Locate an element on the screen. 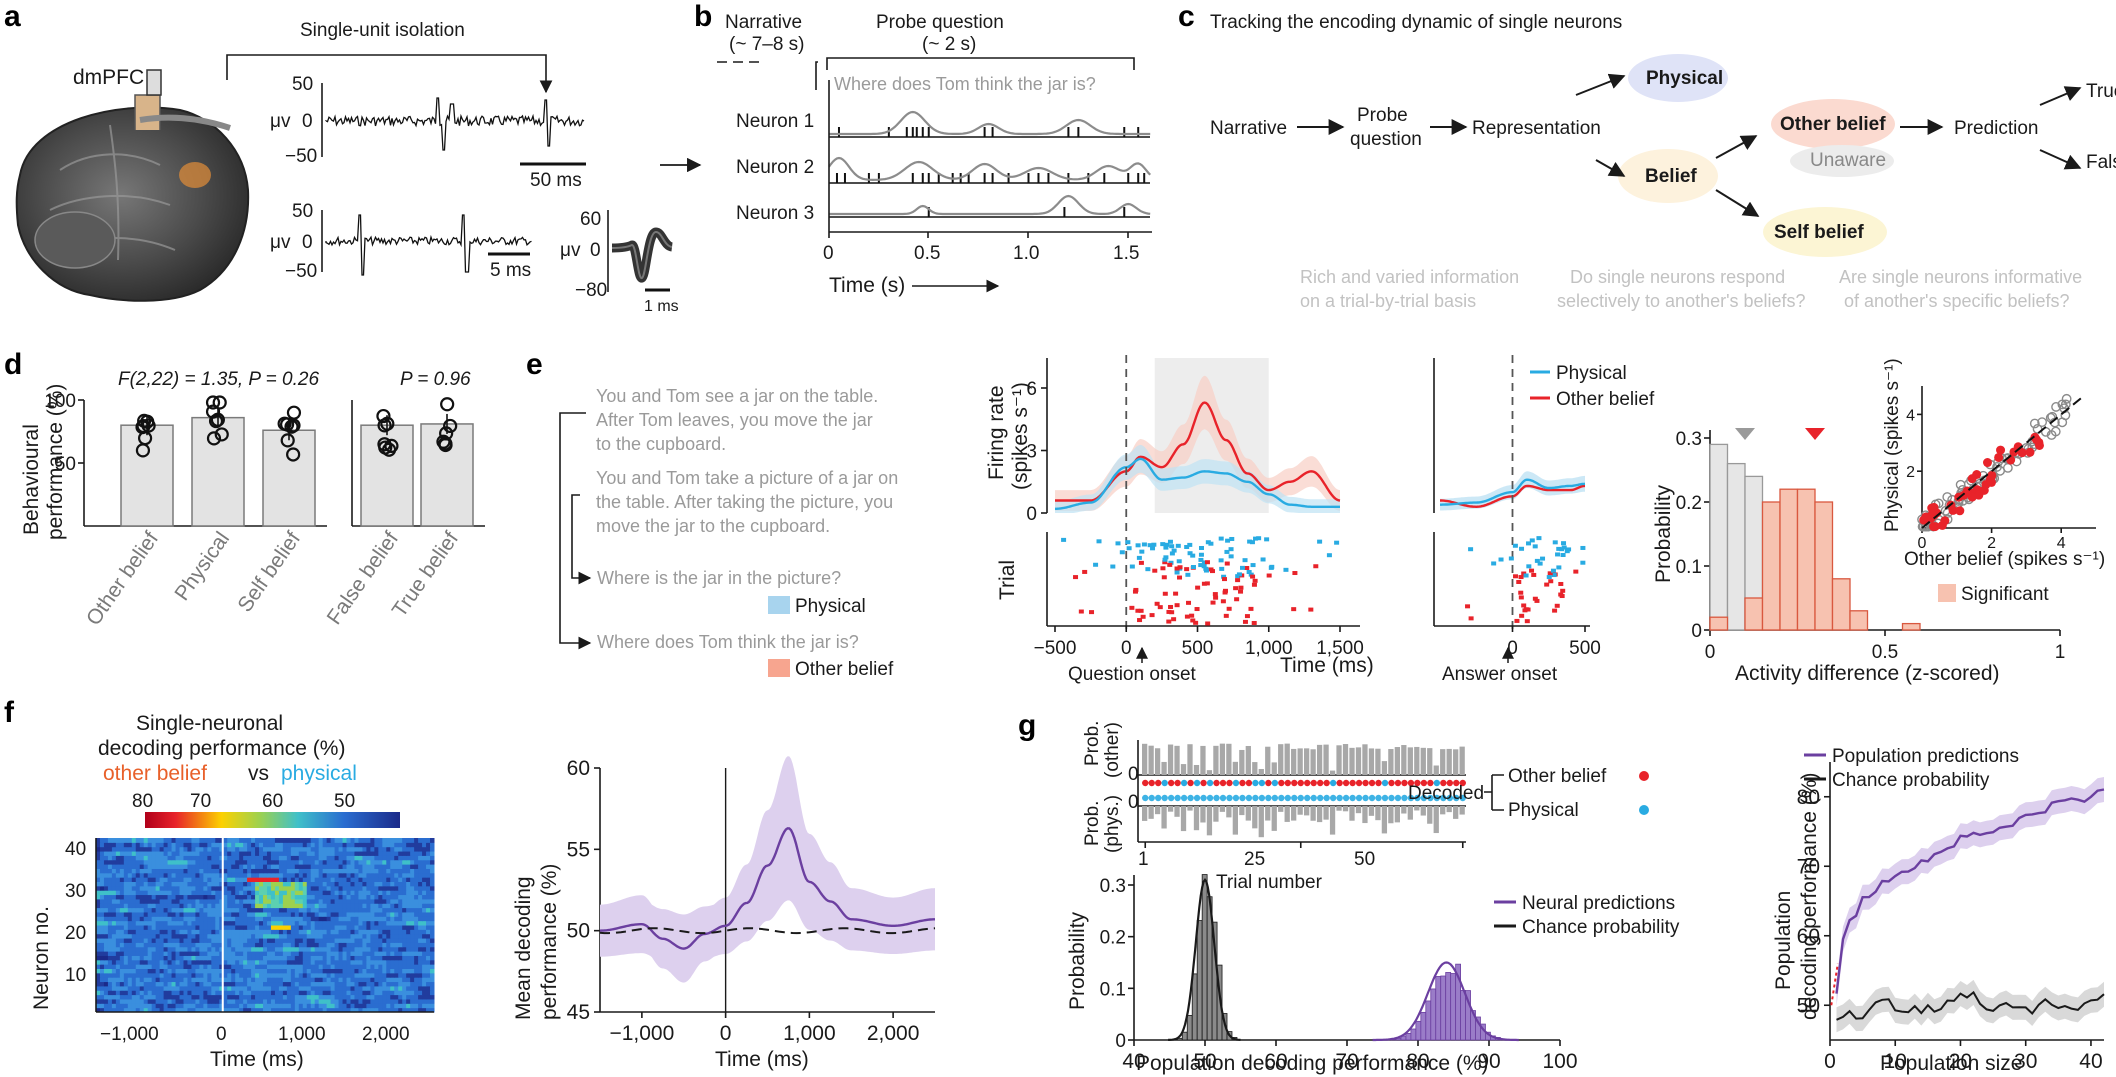  scatter-point-significant is located at coordinates (2014, 452).